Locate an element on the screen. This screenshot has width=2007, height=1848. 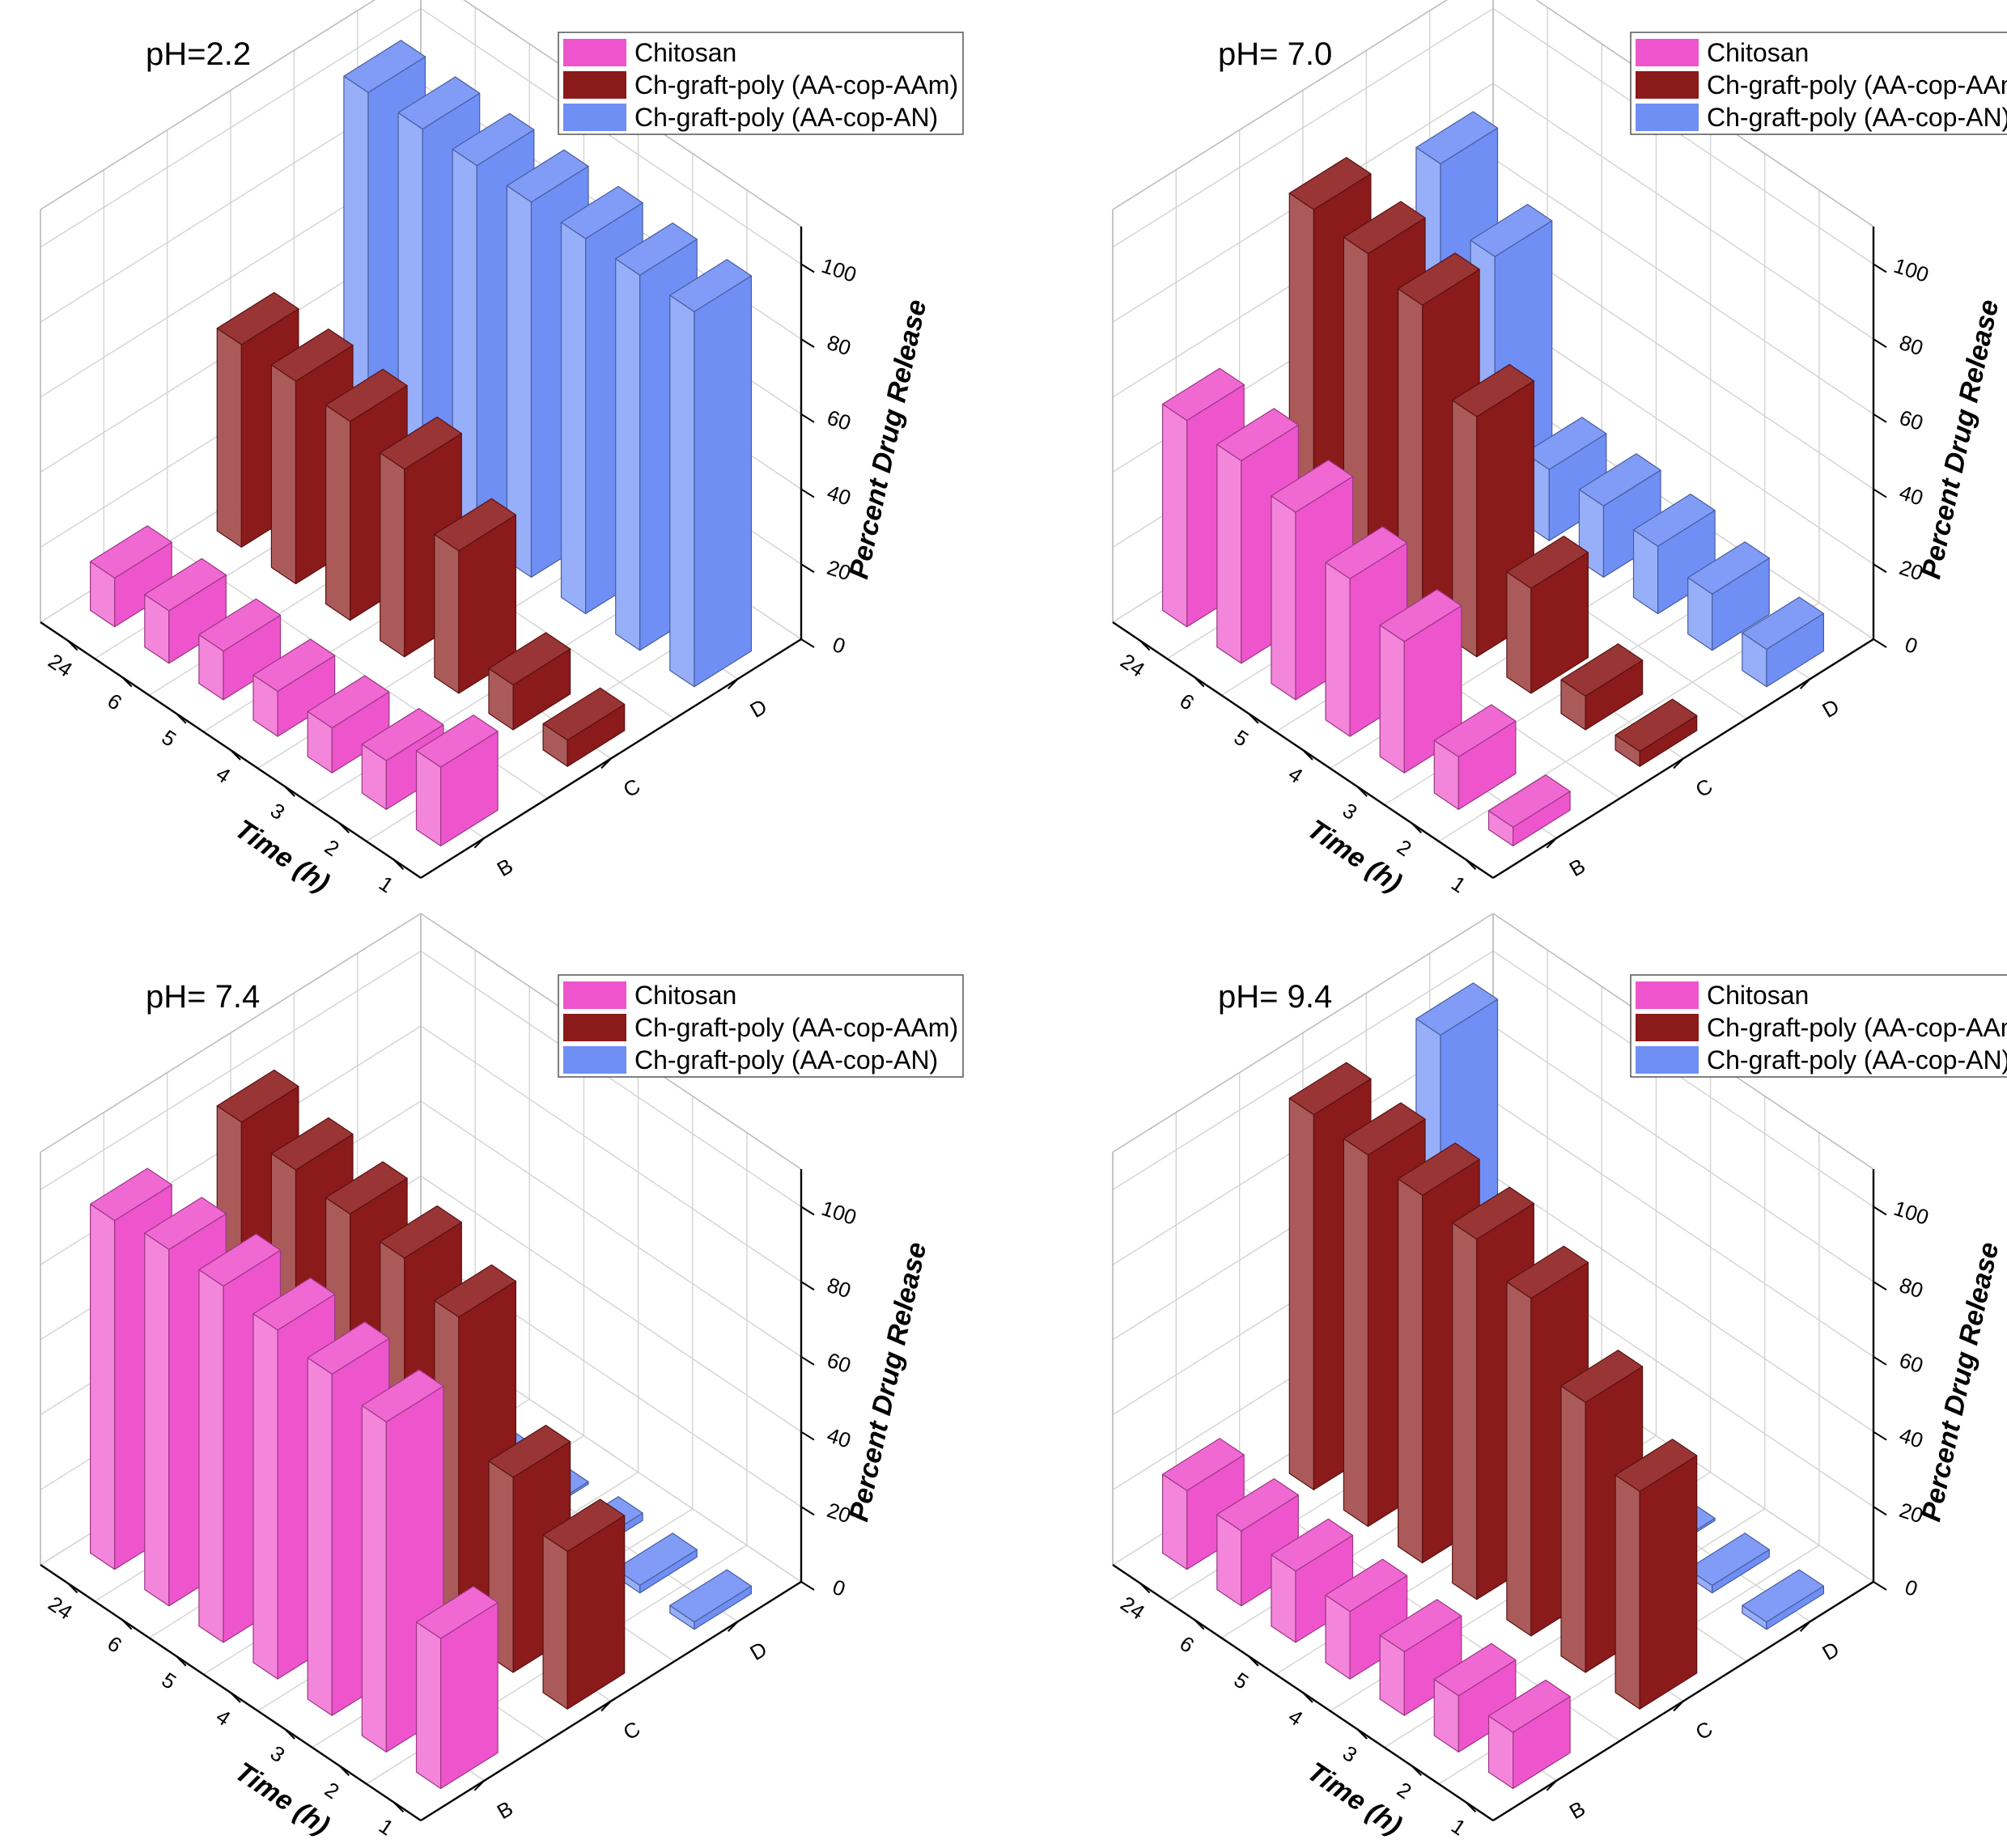
category-tick-label: C is located at coordinates (1703, 788).